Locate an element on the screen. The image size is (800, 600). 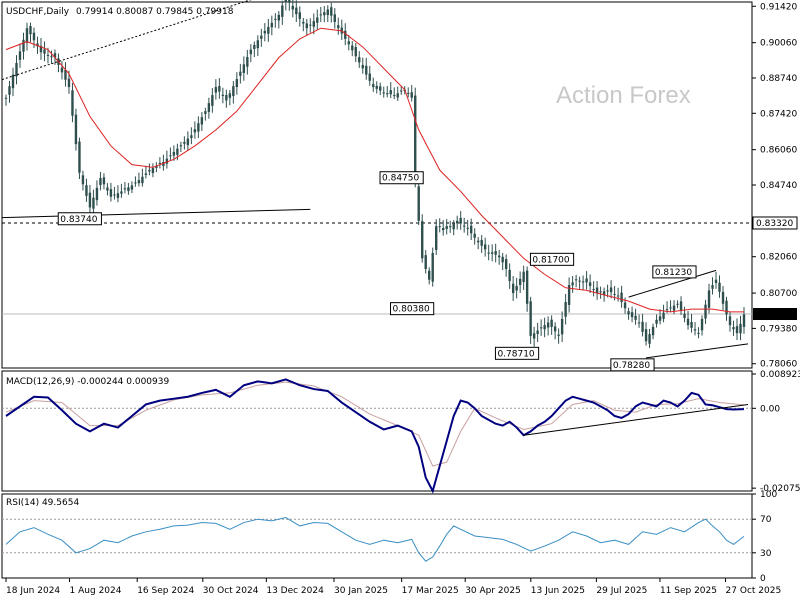
price-axis-label: 0.82060 is located at coordinates (778, 258).